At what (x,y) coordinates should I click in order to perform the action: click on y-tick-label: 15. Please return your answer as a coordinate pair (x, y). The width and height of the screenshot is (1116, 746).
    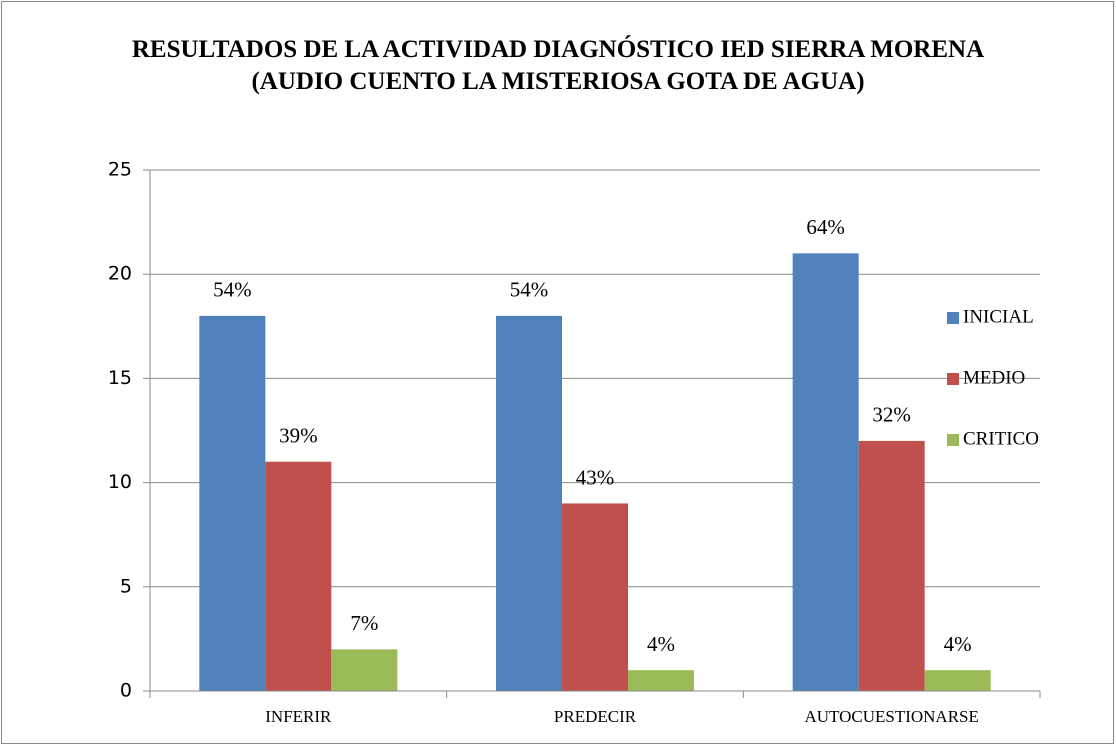
    Looking at the image, I should click on (120, 378).